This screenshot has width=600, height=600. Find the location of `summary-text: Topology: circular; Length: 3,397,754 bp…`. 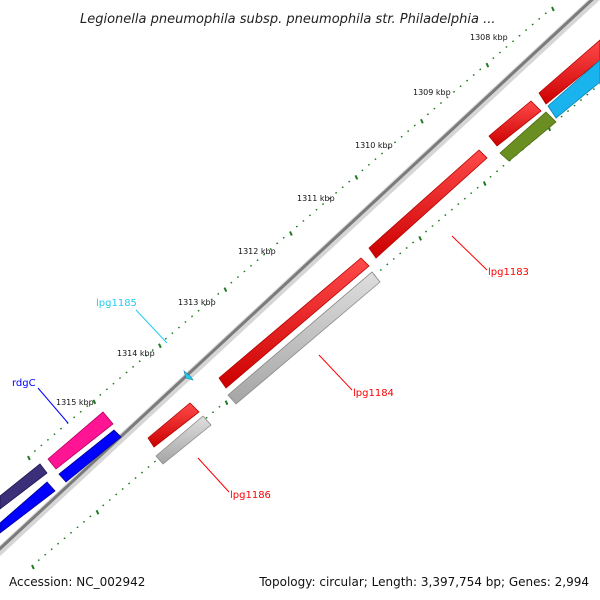

summary-text: Topology: circular; Length: 3,397,754 bp… is located at coordinates (423, 582).